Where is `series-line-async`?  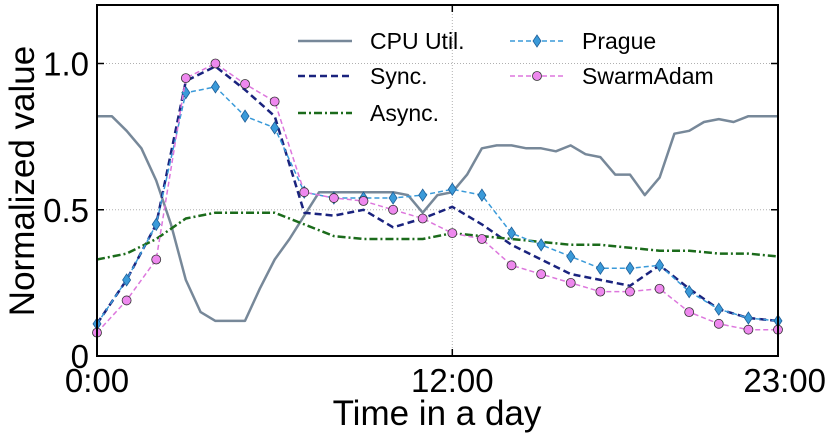
series-line-async is located at coordinates (437, 236).